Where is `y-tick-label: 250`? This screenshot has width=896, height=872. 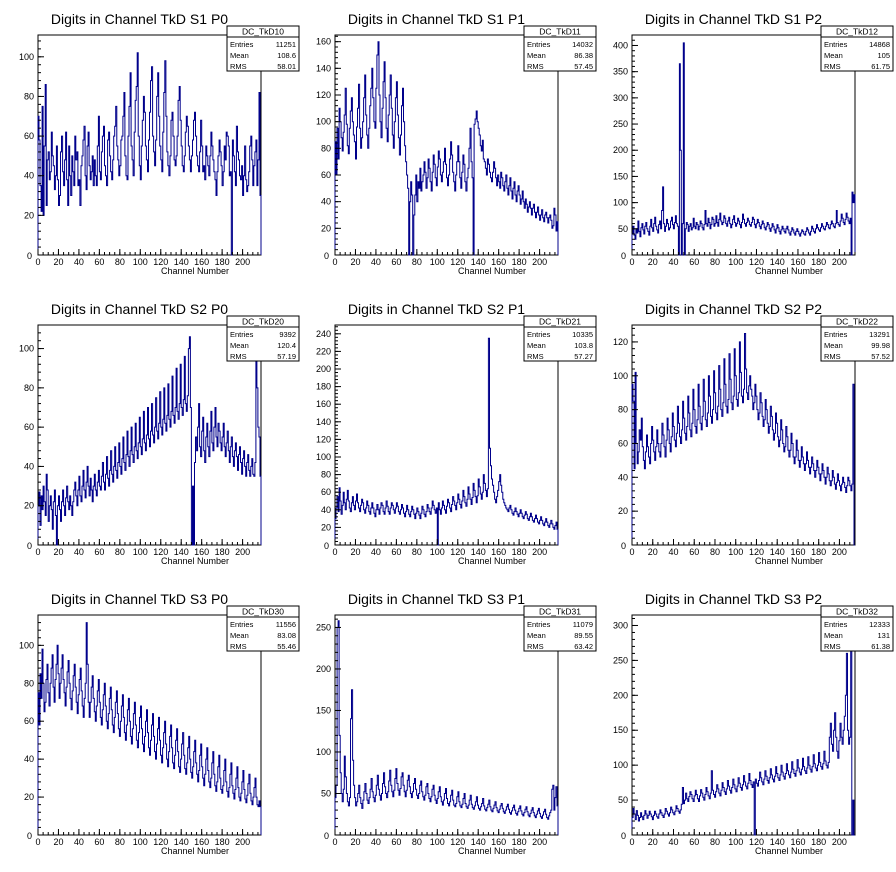
y-tick-label: 250 is located at coordinates (620, 660).